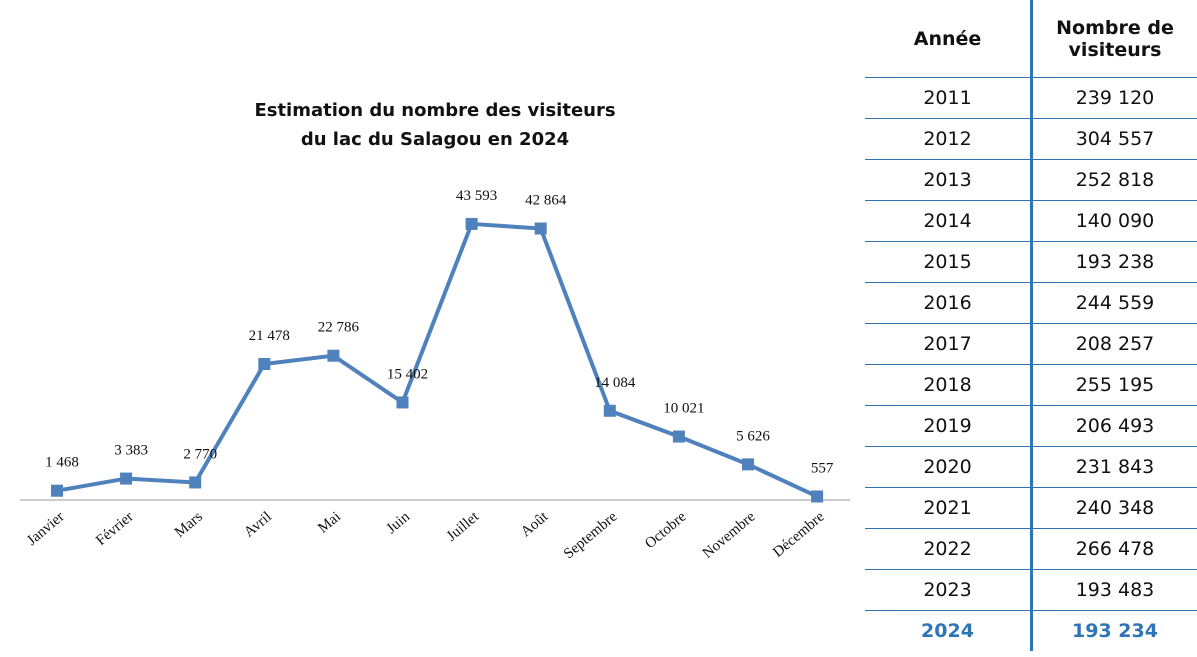  Describe the element at coordinates (1114, 262) in the screenshot. I see `table-cell: 193 238` at that location.